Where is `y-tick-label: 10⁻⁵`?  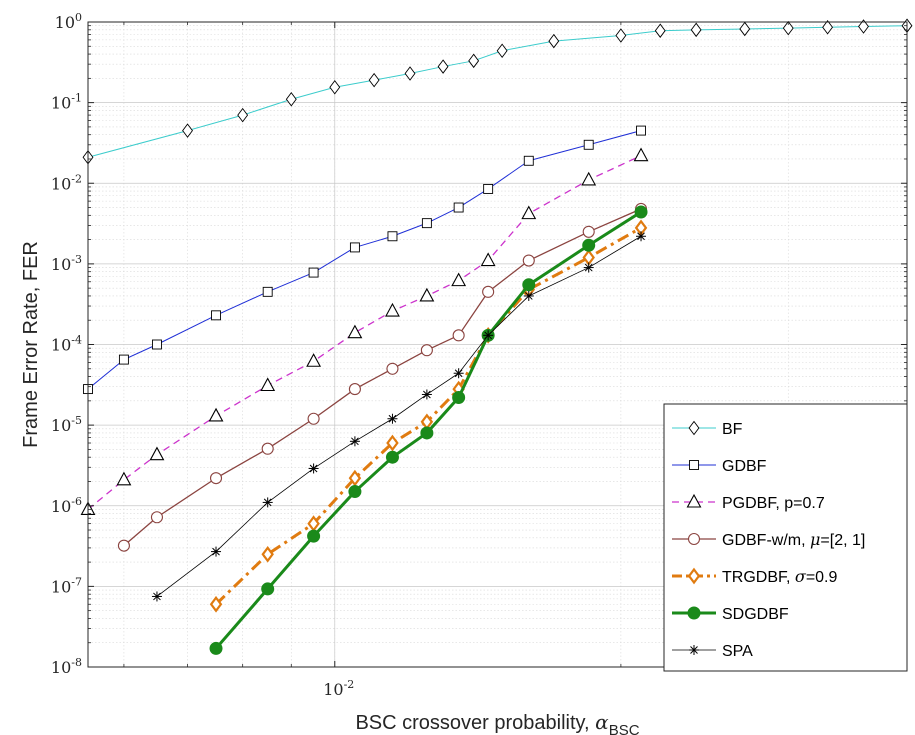 y-tick-label: 10⁻⁵ is located at coordinates (66, 424).